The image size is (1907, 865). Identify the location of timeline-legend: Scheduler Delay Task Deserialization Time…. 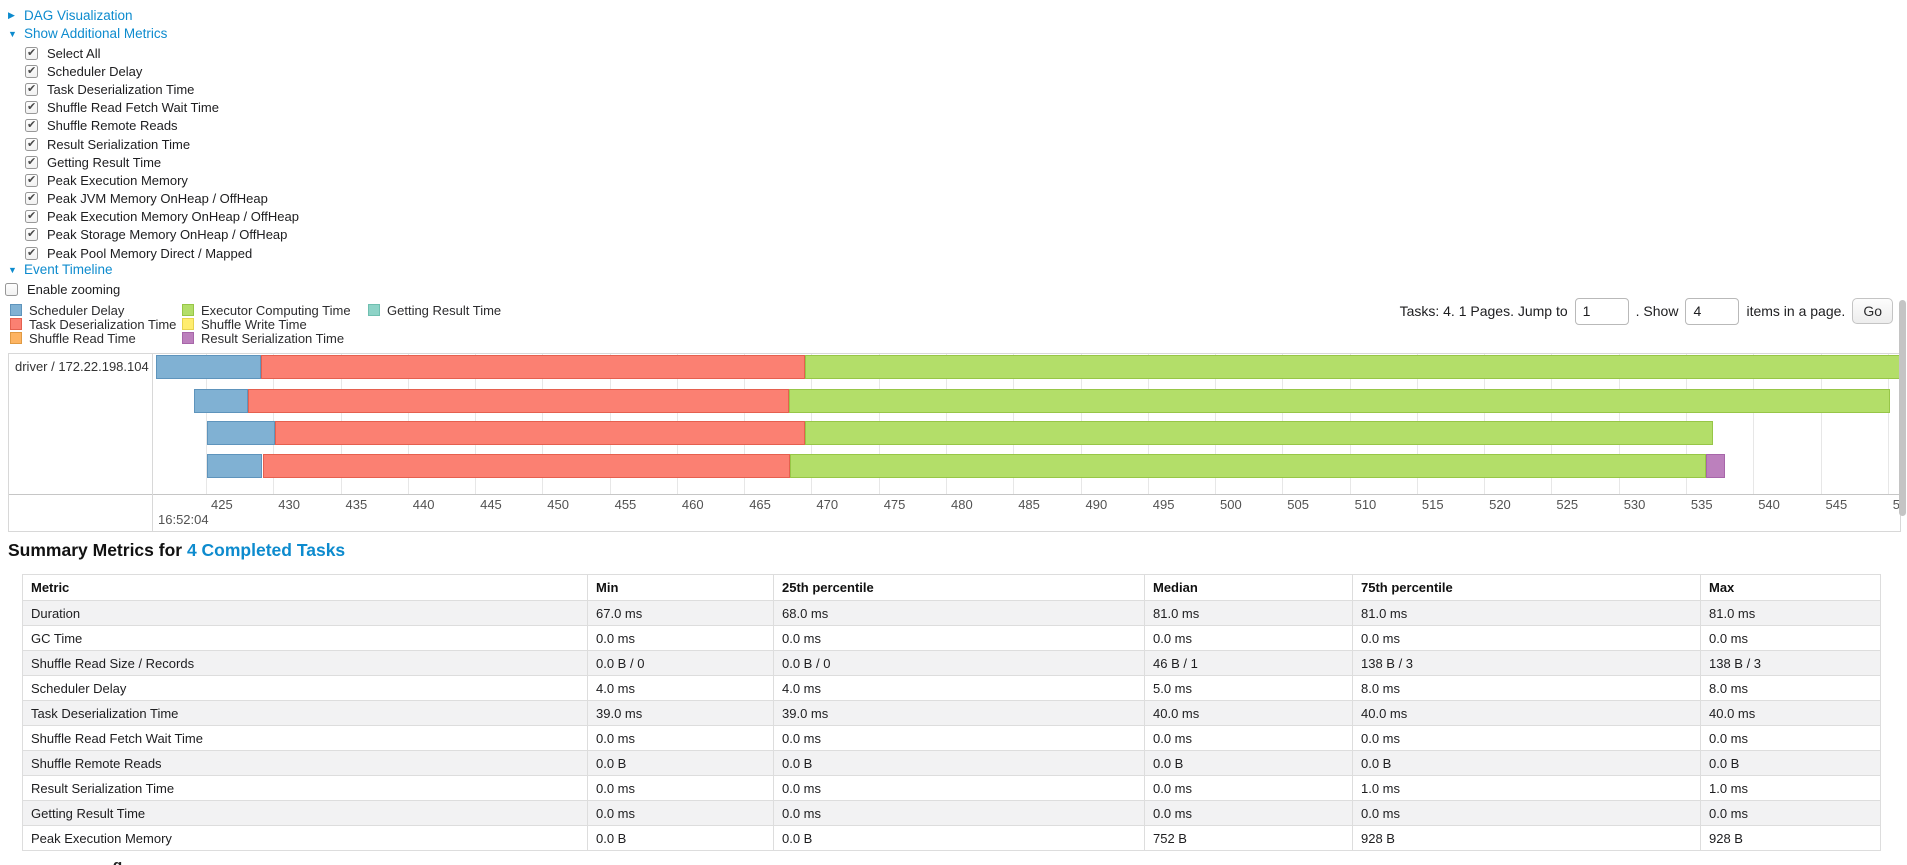
(380, 326).